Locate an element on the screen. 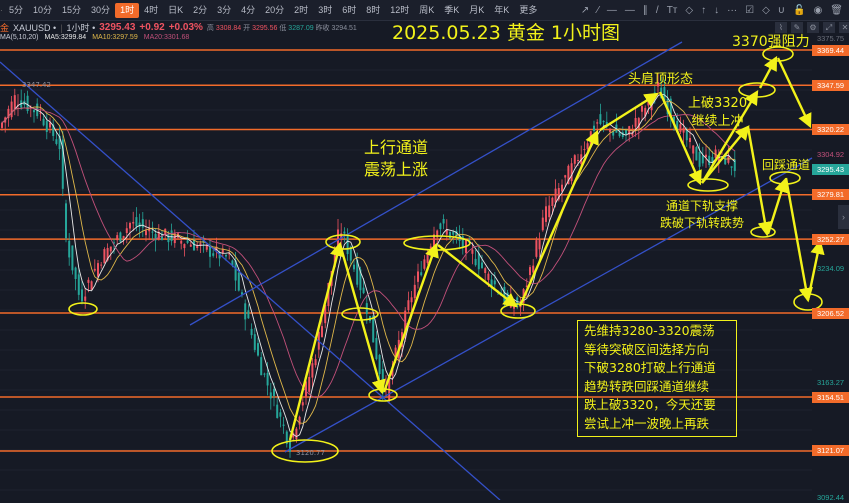 The width and height of the screenshot is (849, 503). lock-icon: 🔓 is located at coordinates (799, 10).